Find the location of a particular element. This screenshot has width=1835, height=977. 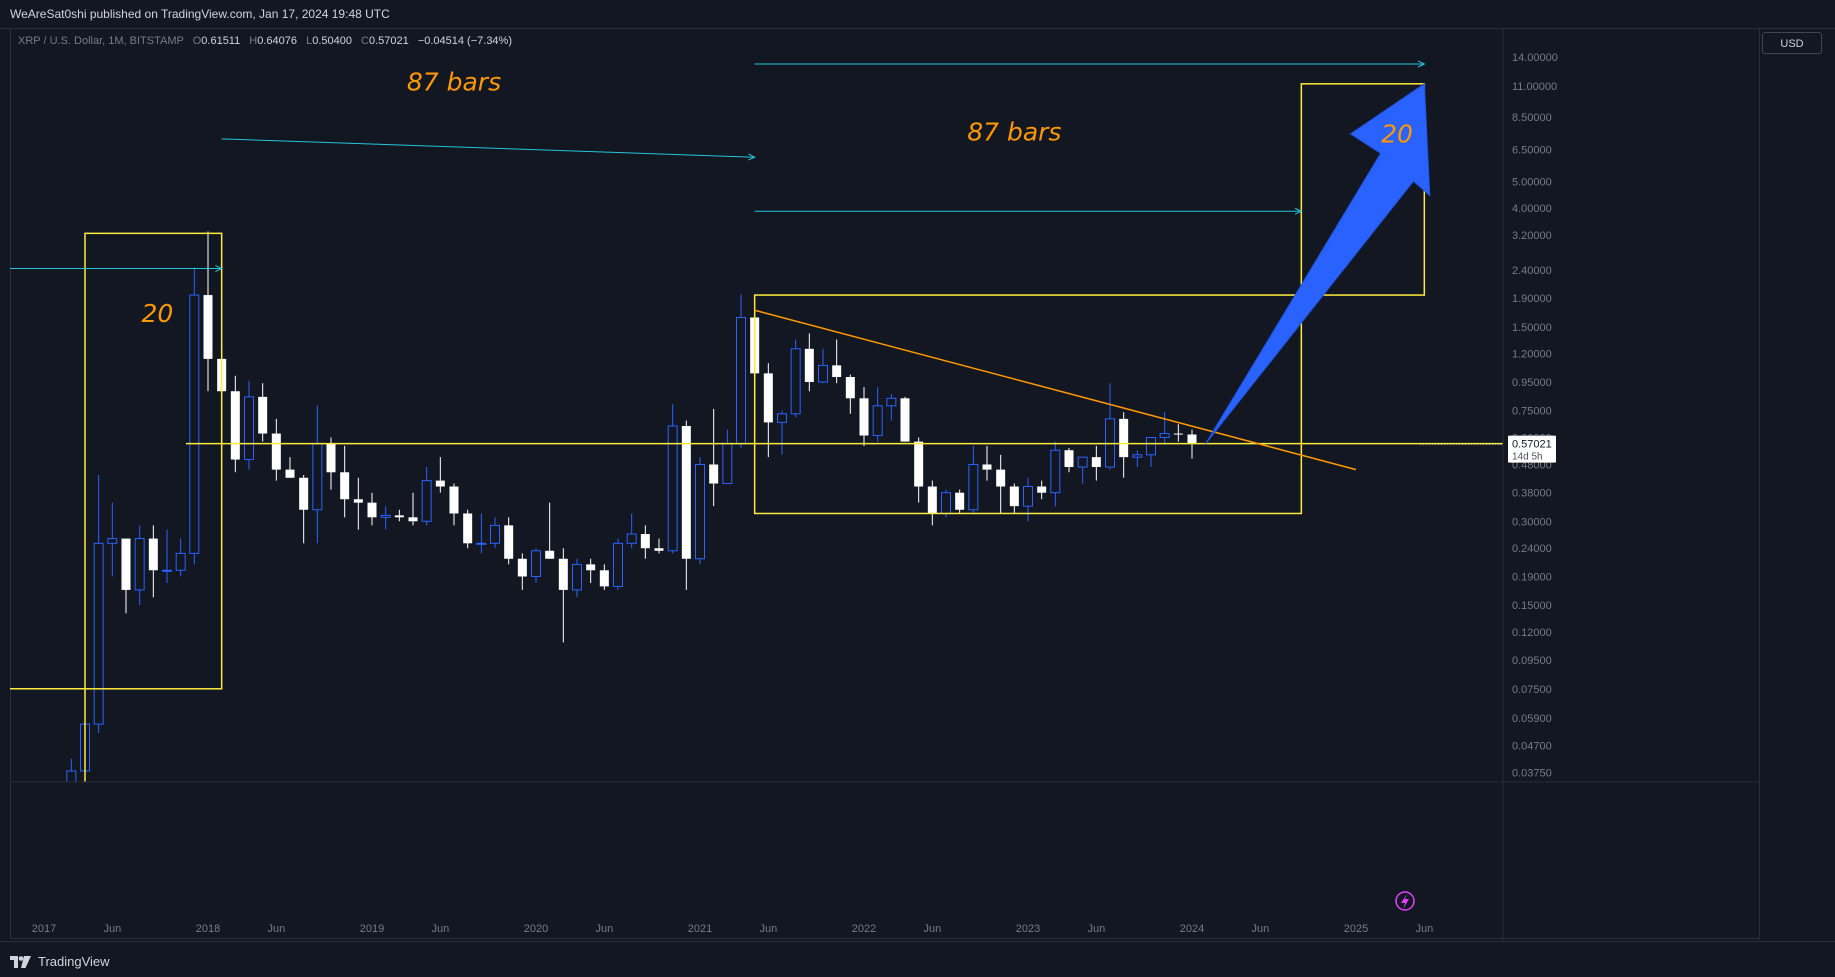

lightning-bolt-icon is located at coordinates (1405, 901).